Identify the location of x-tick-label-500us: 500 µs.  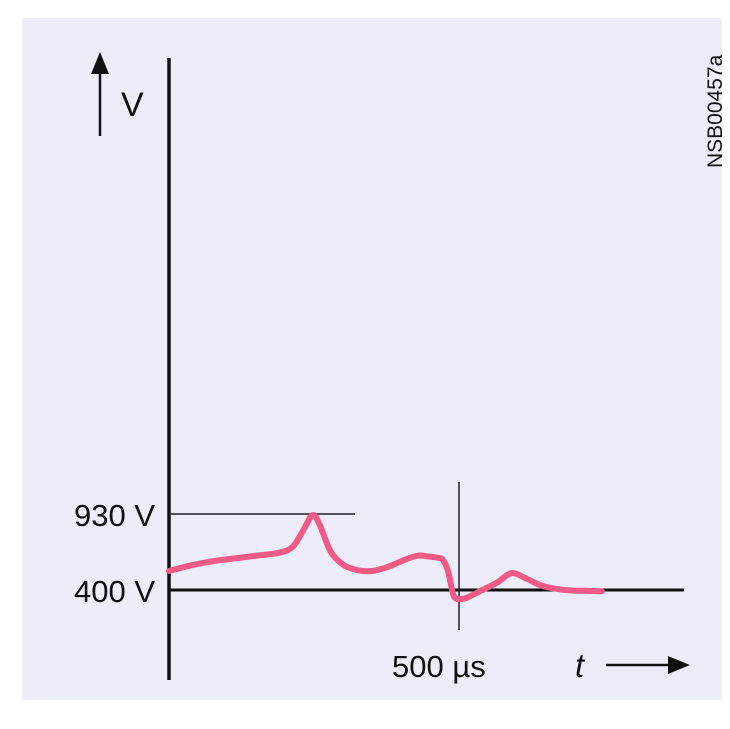
(439, 666).